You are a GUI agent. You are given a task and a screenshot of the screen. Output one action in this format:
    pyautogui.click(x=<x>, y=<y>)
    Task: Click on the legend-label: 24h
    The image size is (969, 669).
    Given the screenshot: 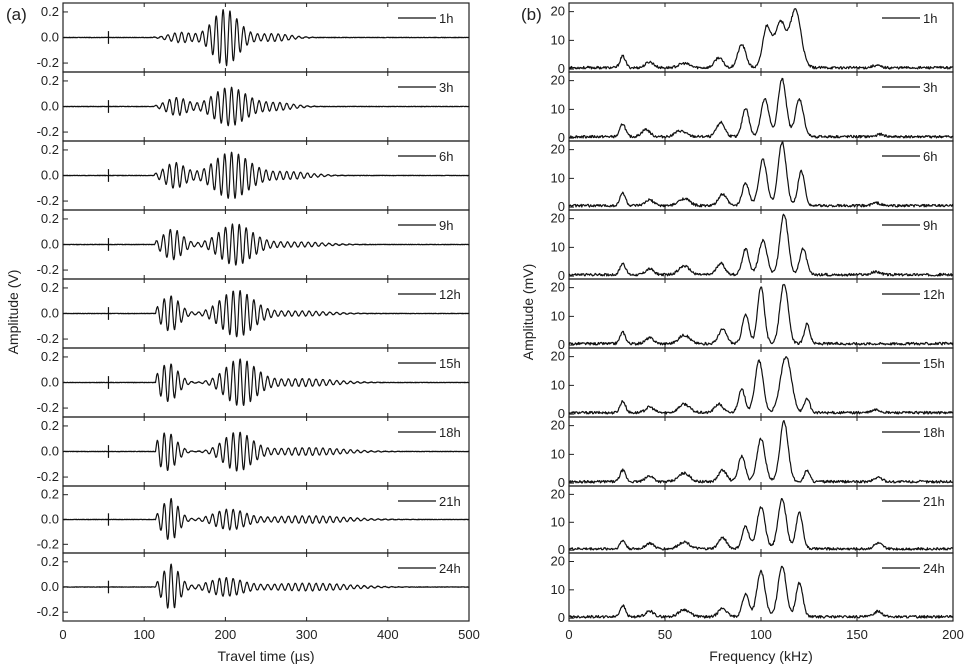 What is the action you would take?
    pyautogui.click(x=450, y=568)
    